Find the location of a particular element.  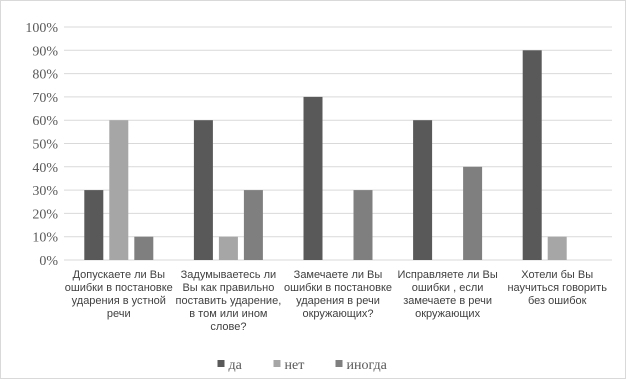

legend-label-нет: нет is located at coordinates (295, 365).